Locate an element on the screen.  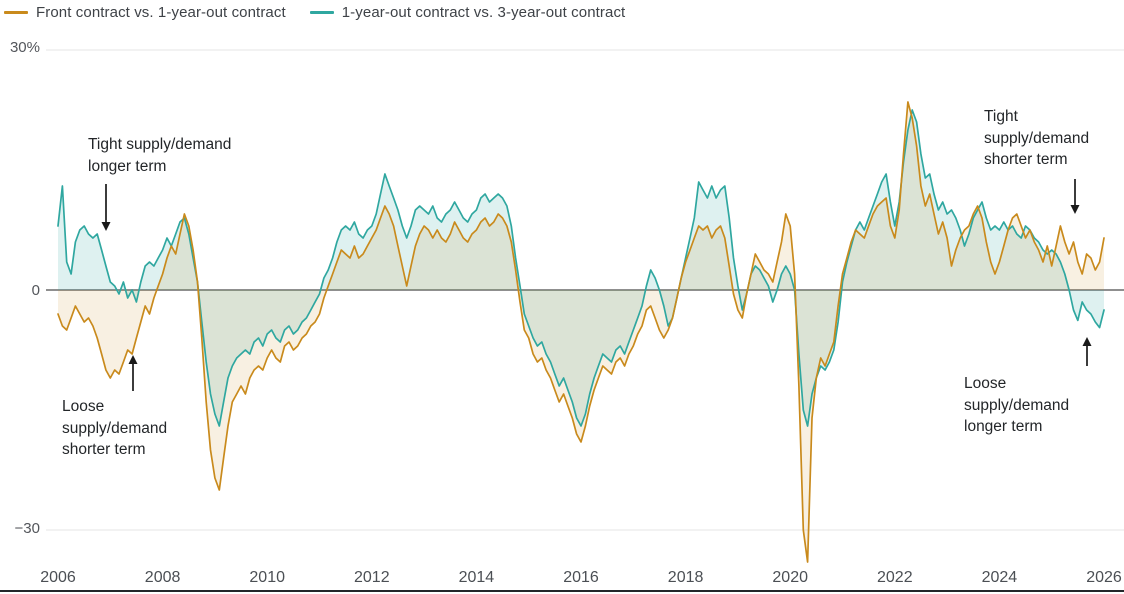
legend-swatch-teal is located at coordinates (321, 12).